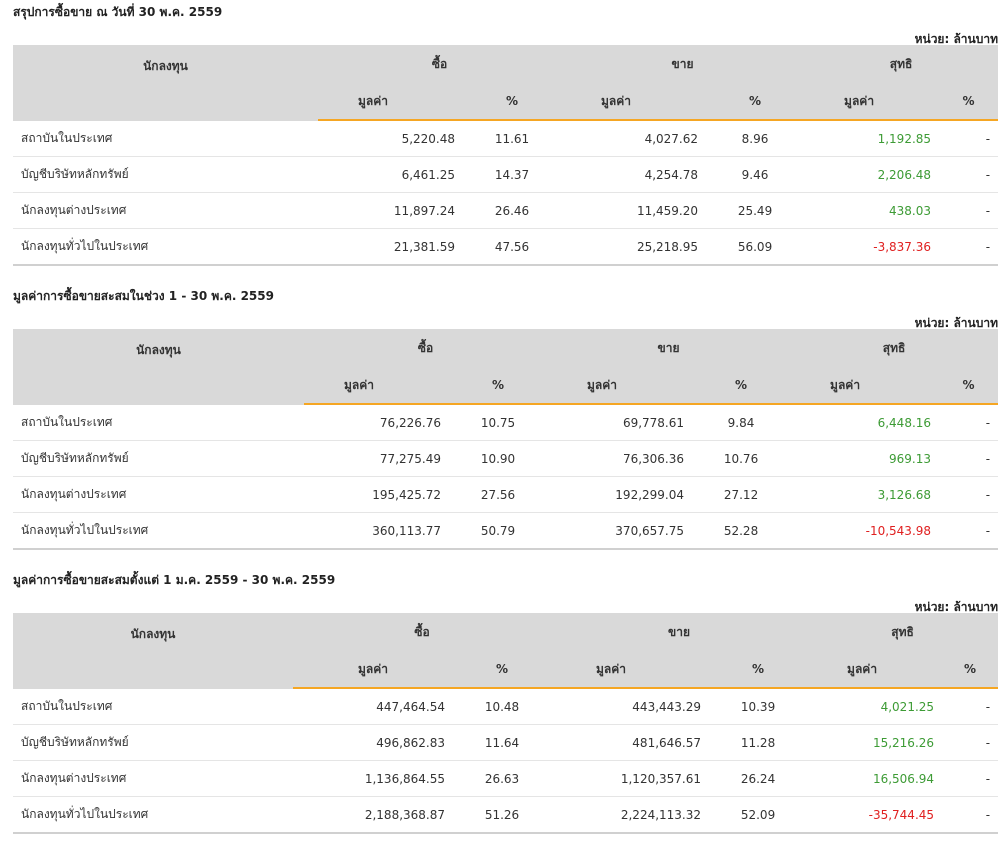 Image resolution: width=1008 pixels, height=841 pixels. Describe the element at coordinates (634, 247) in the screenshot. I see `sell-value-cell: 25,218.95` at that location.